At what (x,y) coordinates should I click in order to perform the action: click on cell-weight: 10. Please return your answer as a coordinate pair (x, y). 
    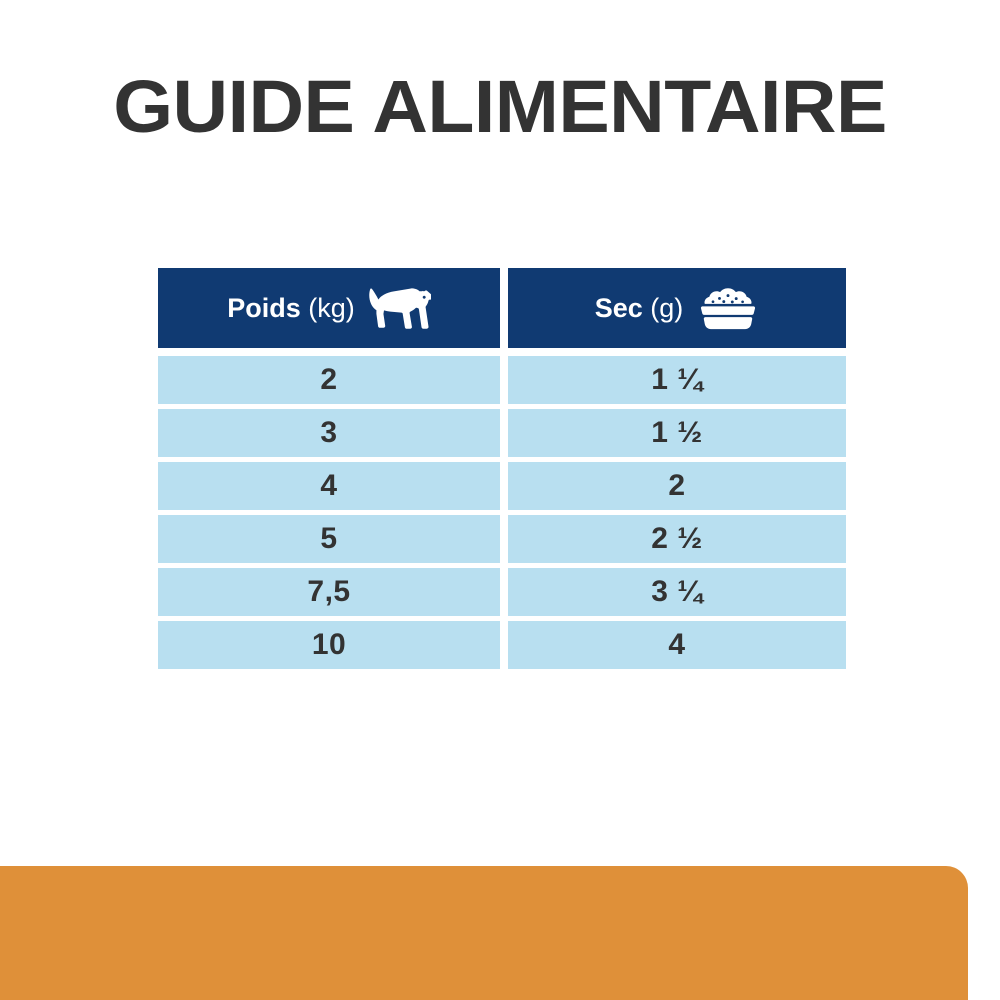
    Looking at the image, I should click on (329, 645).